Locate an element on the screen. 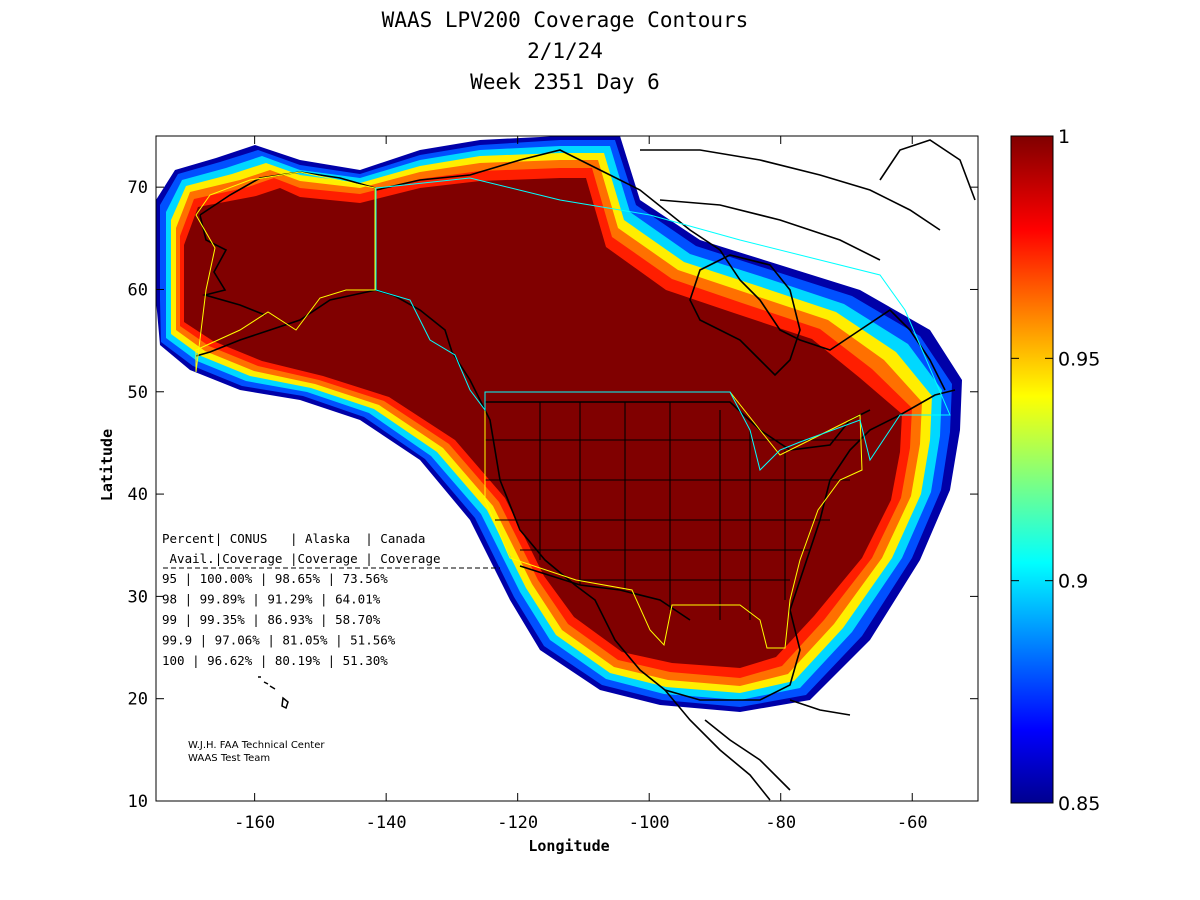 This screenshot has width=1200, height=900. table-header-row-2: Avail.|Coverage |Coverage | Coverage is located at coordinates (301, 558).